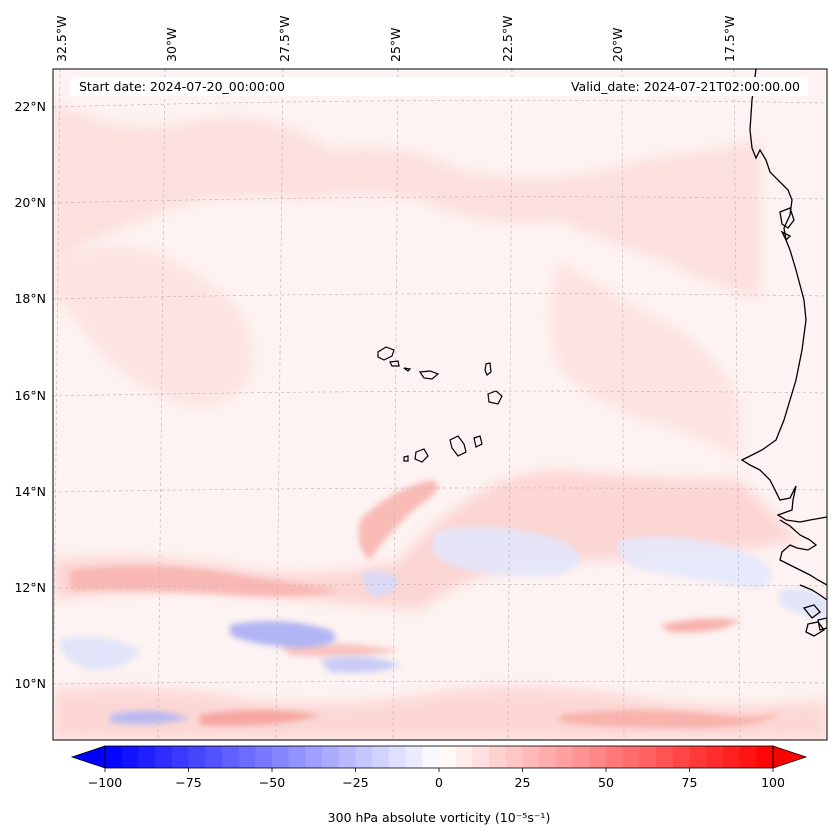  I want to click on lon-label: 22.5°W, so click(507, 39).